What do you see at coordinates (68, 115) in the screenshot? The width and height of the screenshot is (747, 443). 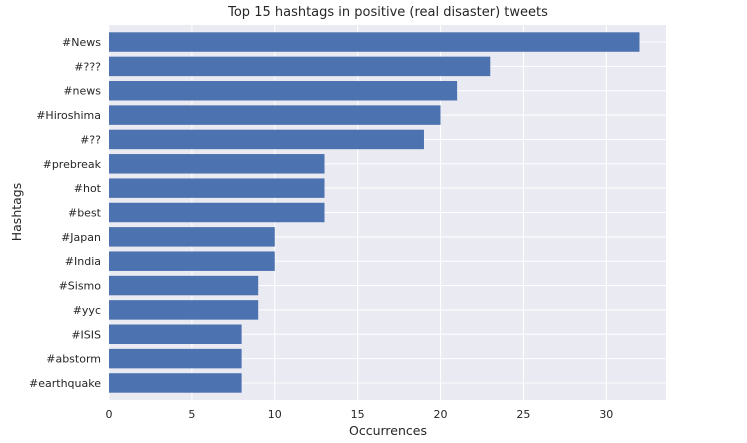 I see `y-tick-label: #Hiroshima` at bounding box center [68, 115].